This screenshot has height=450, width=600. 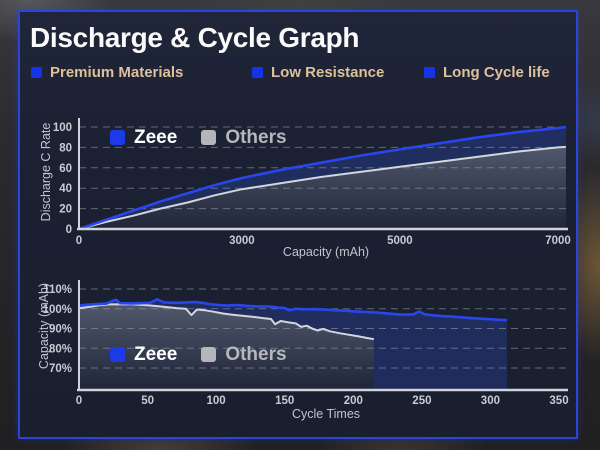 What do you see at coordinates (62, 128) in the screenshot?
I see `y-tick-label: 100` at bounding box center [62, 128].